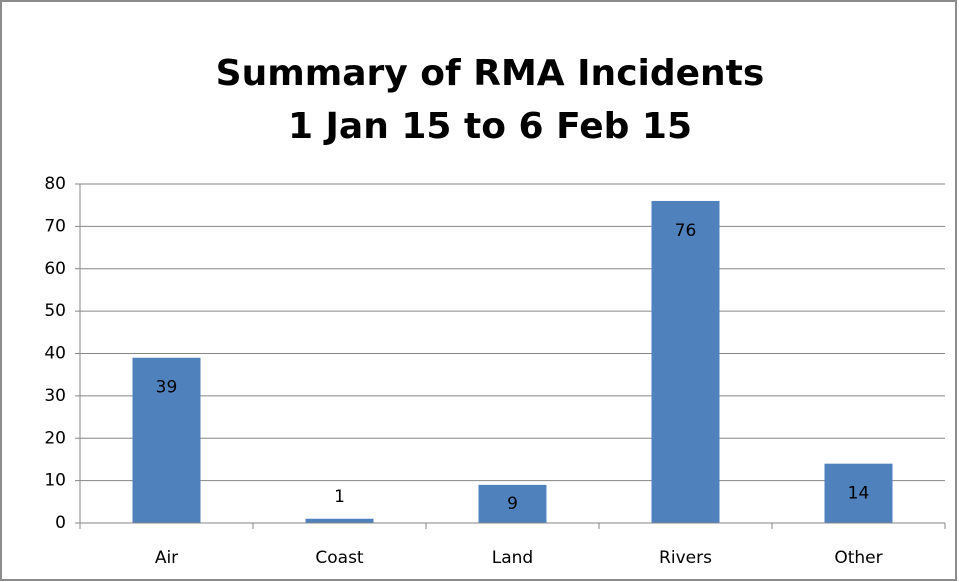 Image resolution: width=959 pixels, height=582 pixels. I want to click on x-tick-label: Other, so click(858, 558).